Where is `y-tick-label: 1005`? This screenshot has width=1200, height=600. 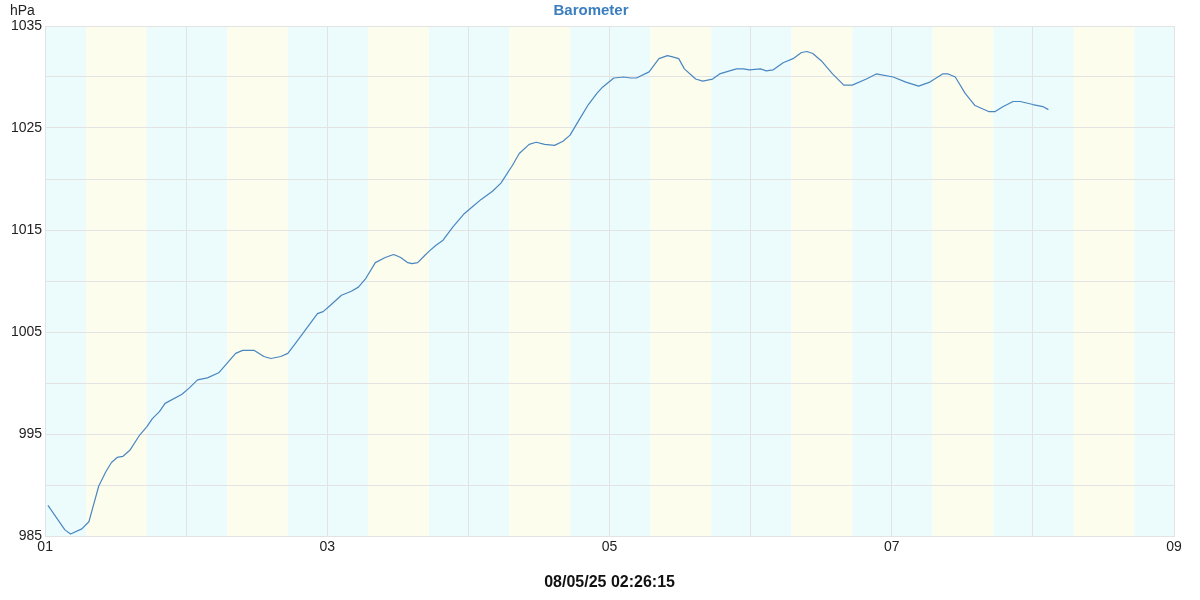
y-tick-label: 1005 is located at coordinates (26, 330).